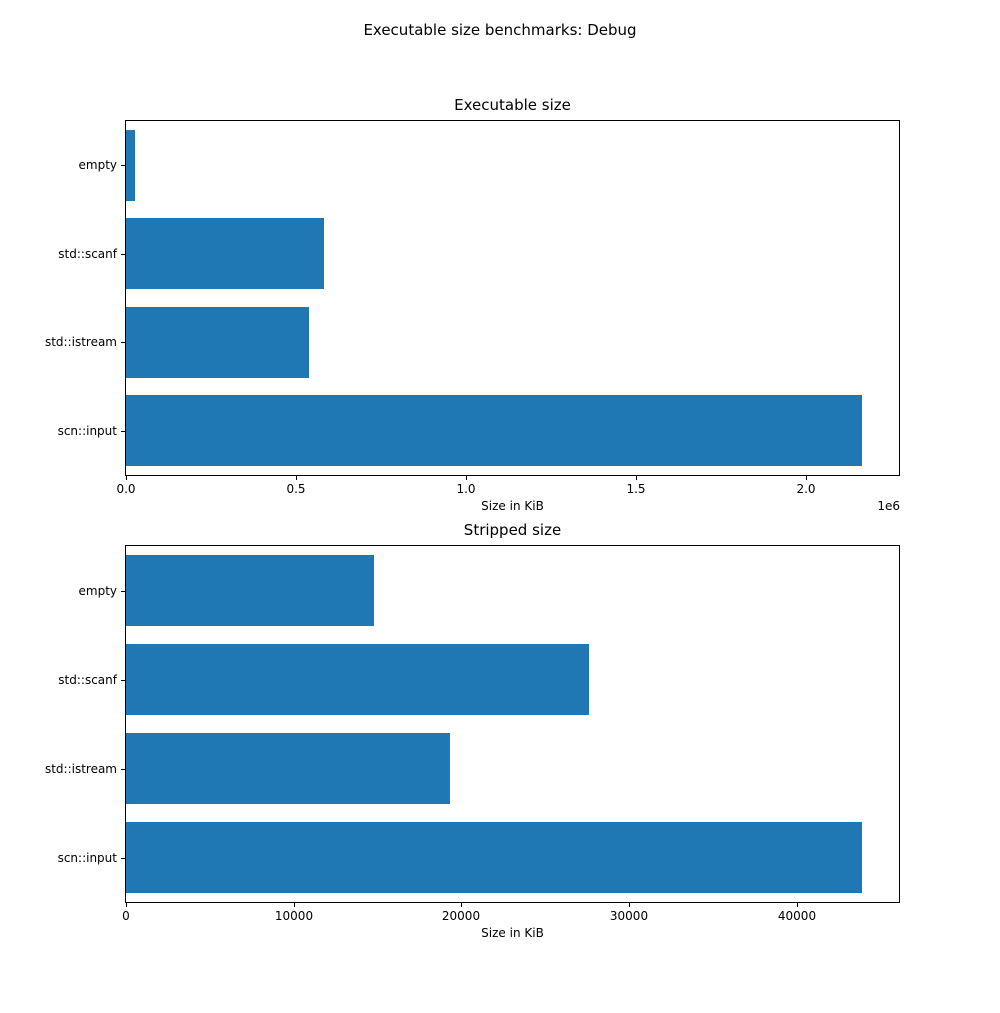 This screenshot has height=1013, width=1000. I want to click on xtick-label: 10000, so click(294, 916).